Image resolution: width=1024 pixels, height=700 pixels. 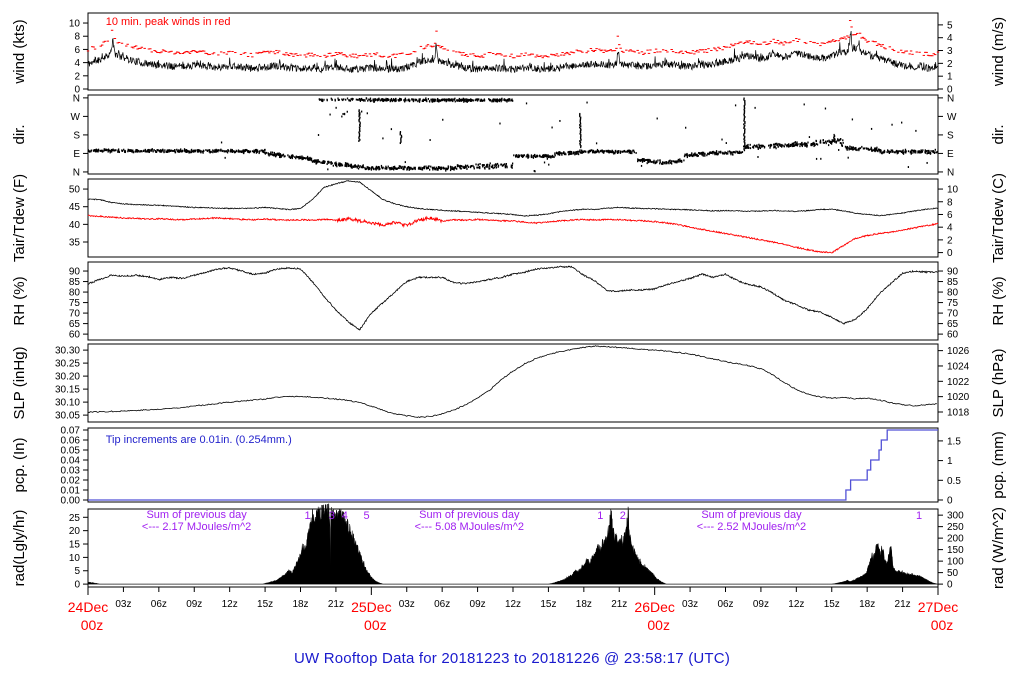 What do you see at coordinates (512, 381) in the screenshot?
I see `slp-series` at bounding box center [512, 381].